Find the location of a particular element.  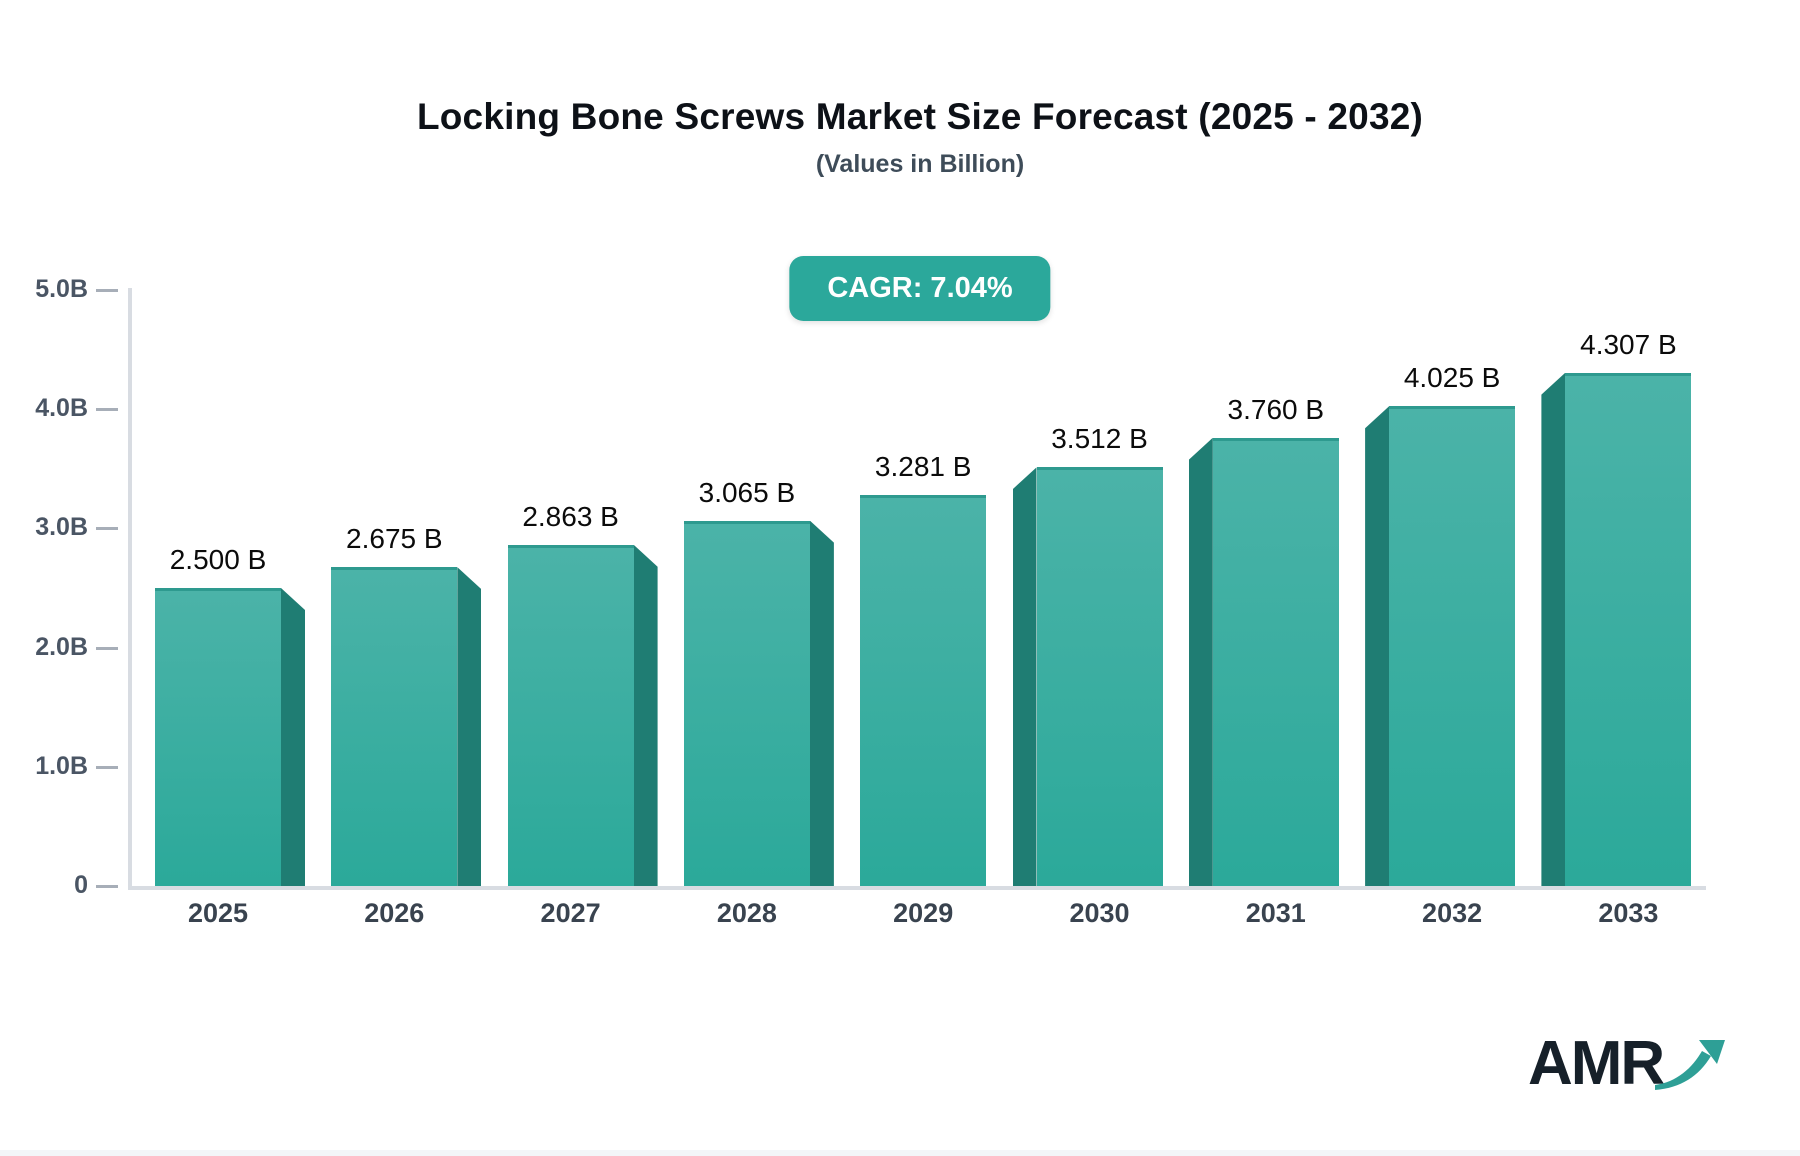

x-axis-label: 2026 is located at coordinates (394, 913).